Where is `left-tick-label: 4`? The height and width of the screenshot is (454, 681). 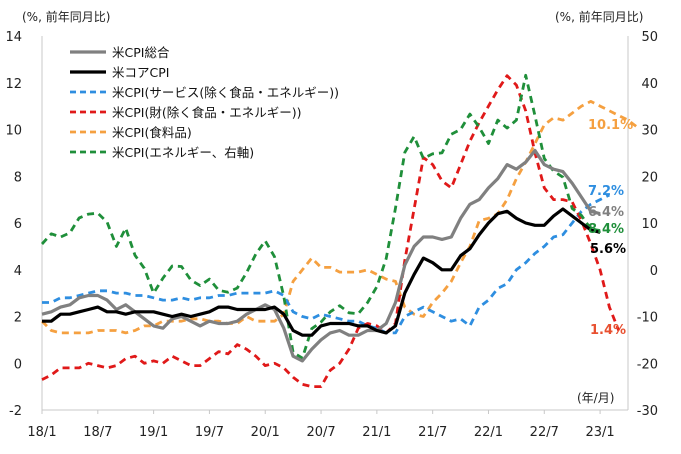
left-tick-label: 4 is located at coordinates (18, 271).